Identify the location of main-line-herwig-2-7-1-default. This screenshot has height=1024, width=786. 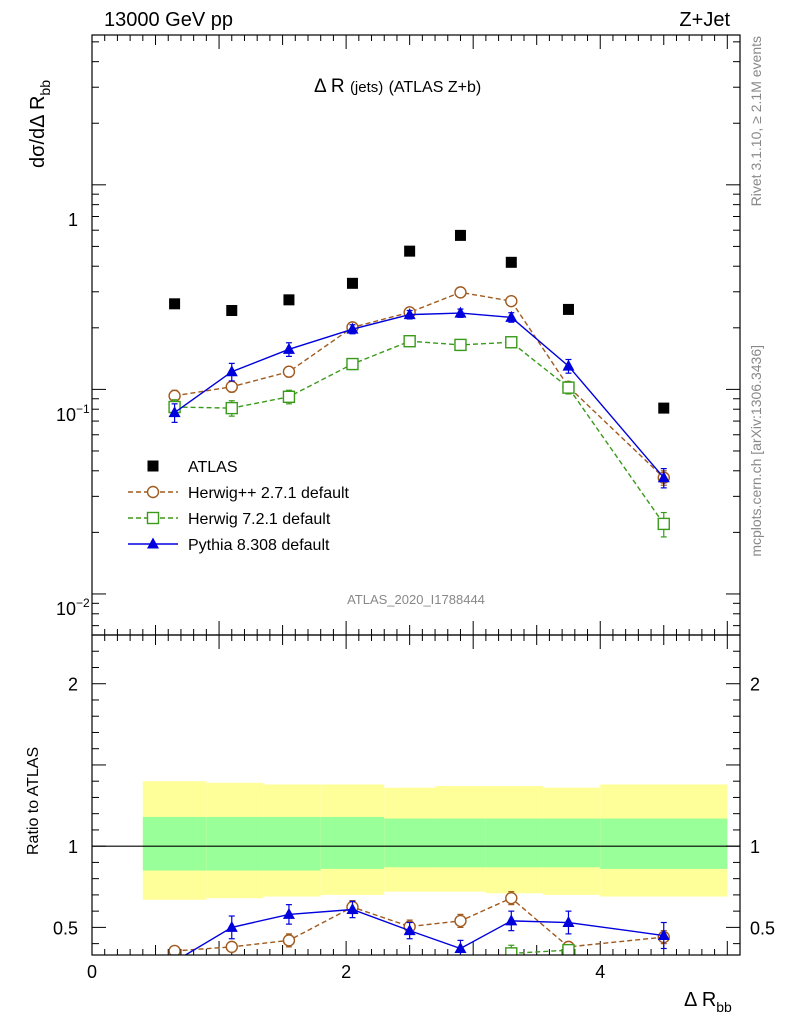
(419, 385).